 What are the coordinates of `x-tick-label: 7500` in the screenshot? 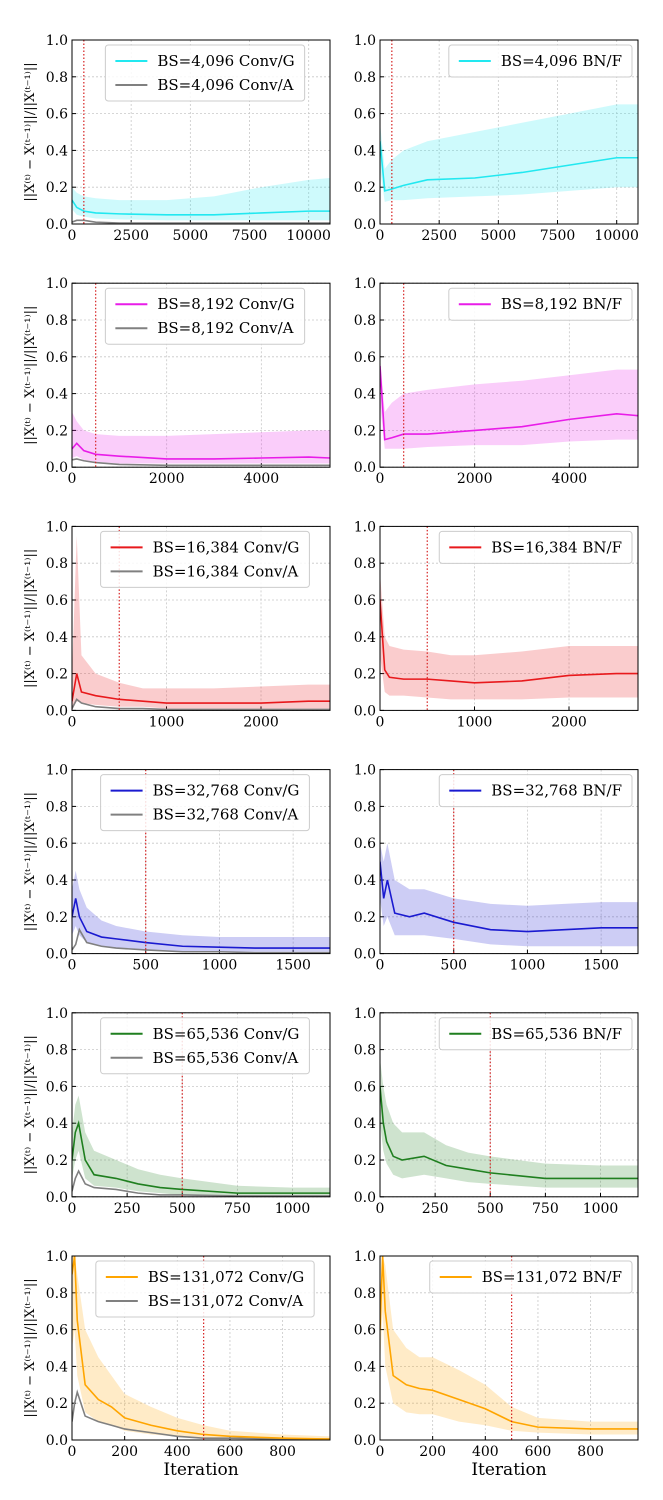 It's located at (250, 236).